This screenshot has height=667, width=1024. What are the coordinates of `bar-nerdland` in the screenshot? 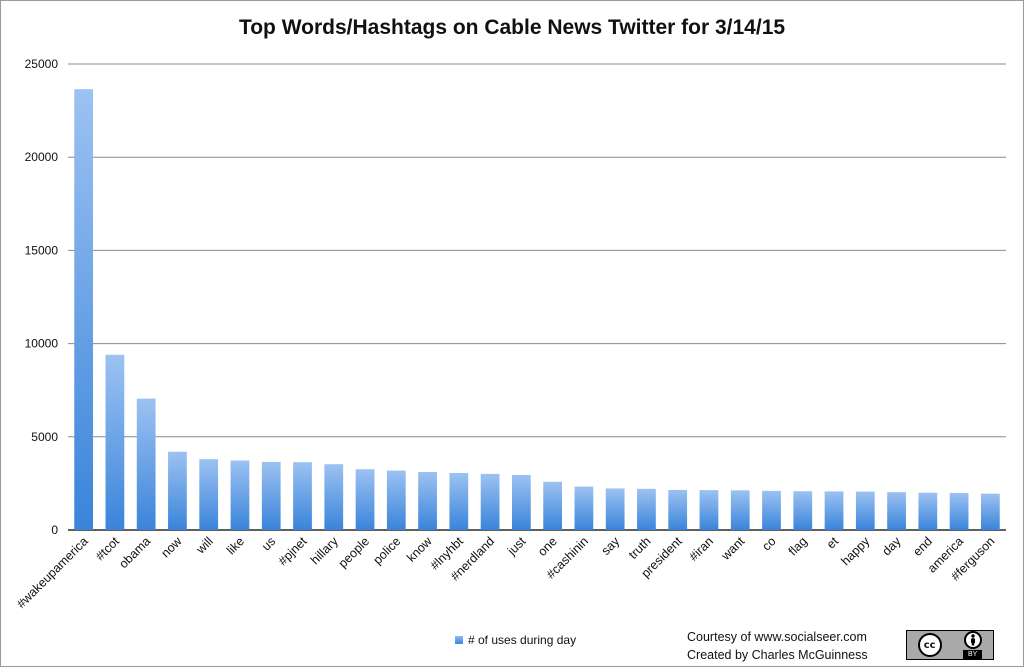 It's located at (490, 501).